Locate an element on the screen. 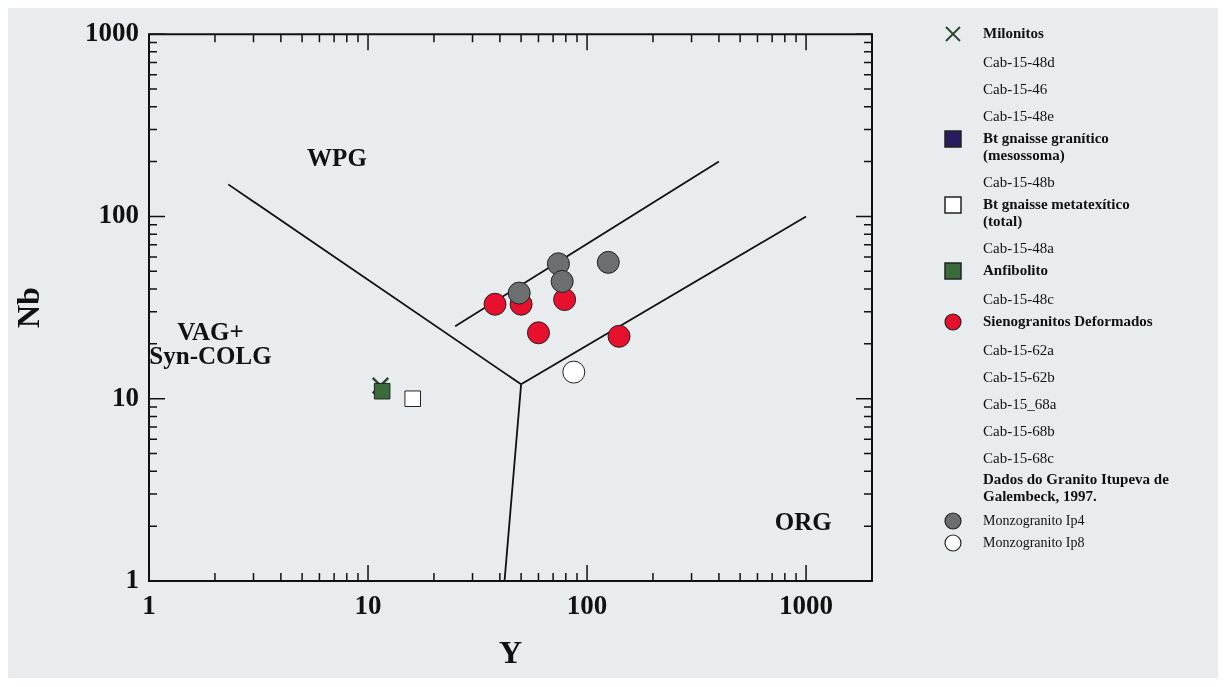 The image size is (1226, 687). y-tick-label: 1 is located at coordinates (132, 578).